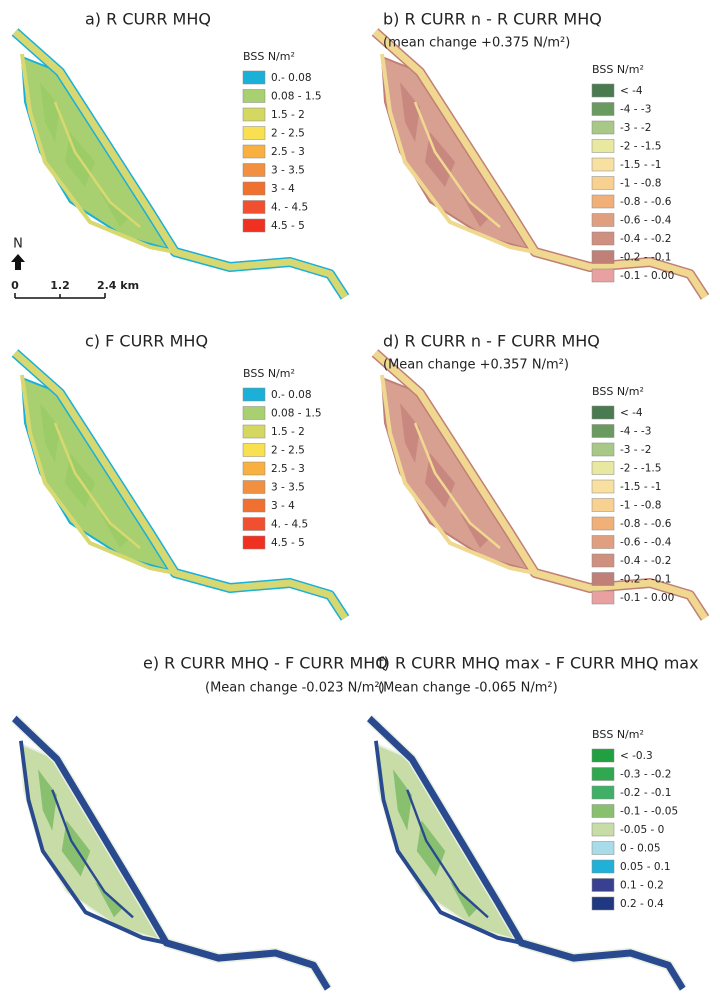 The image size is (720, 994). Describe the element at coordinates (476, 43) in the screenshot. I see `panel-subtitle: (mean change +0.375 N/m²)` at that location.